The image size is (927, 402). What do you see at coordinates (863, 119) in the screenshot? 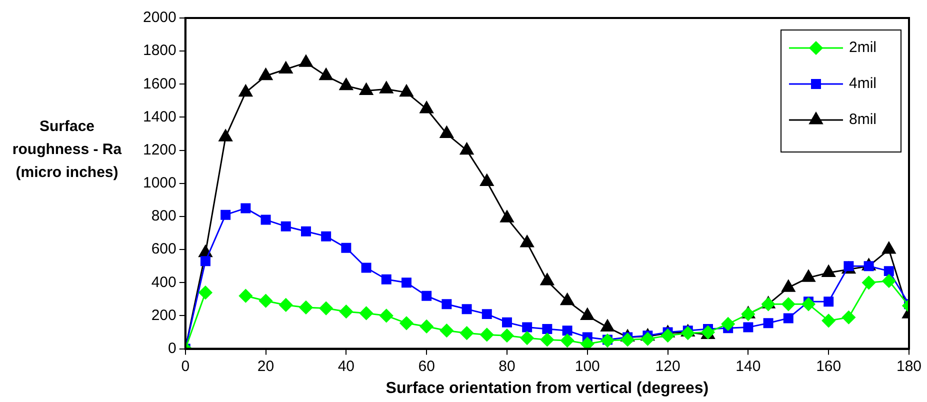
I see `legend-label: 8mil` at bounding box center [863, 119].